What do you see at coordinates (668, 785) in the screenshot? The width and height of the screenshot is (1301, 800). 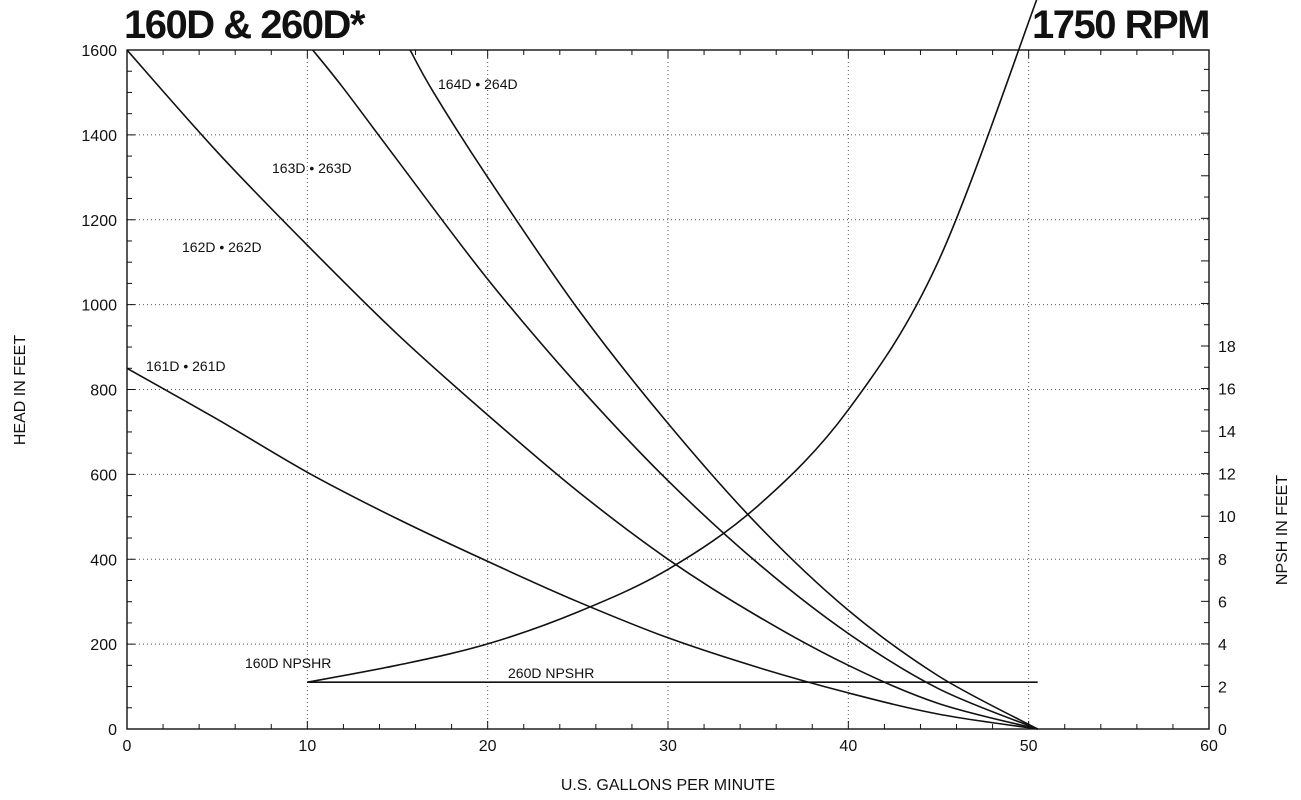 I see `x-axis-label: U.S. GALLONS PER MINUTE` at bounding box center [668, 785].